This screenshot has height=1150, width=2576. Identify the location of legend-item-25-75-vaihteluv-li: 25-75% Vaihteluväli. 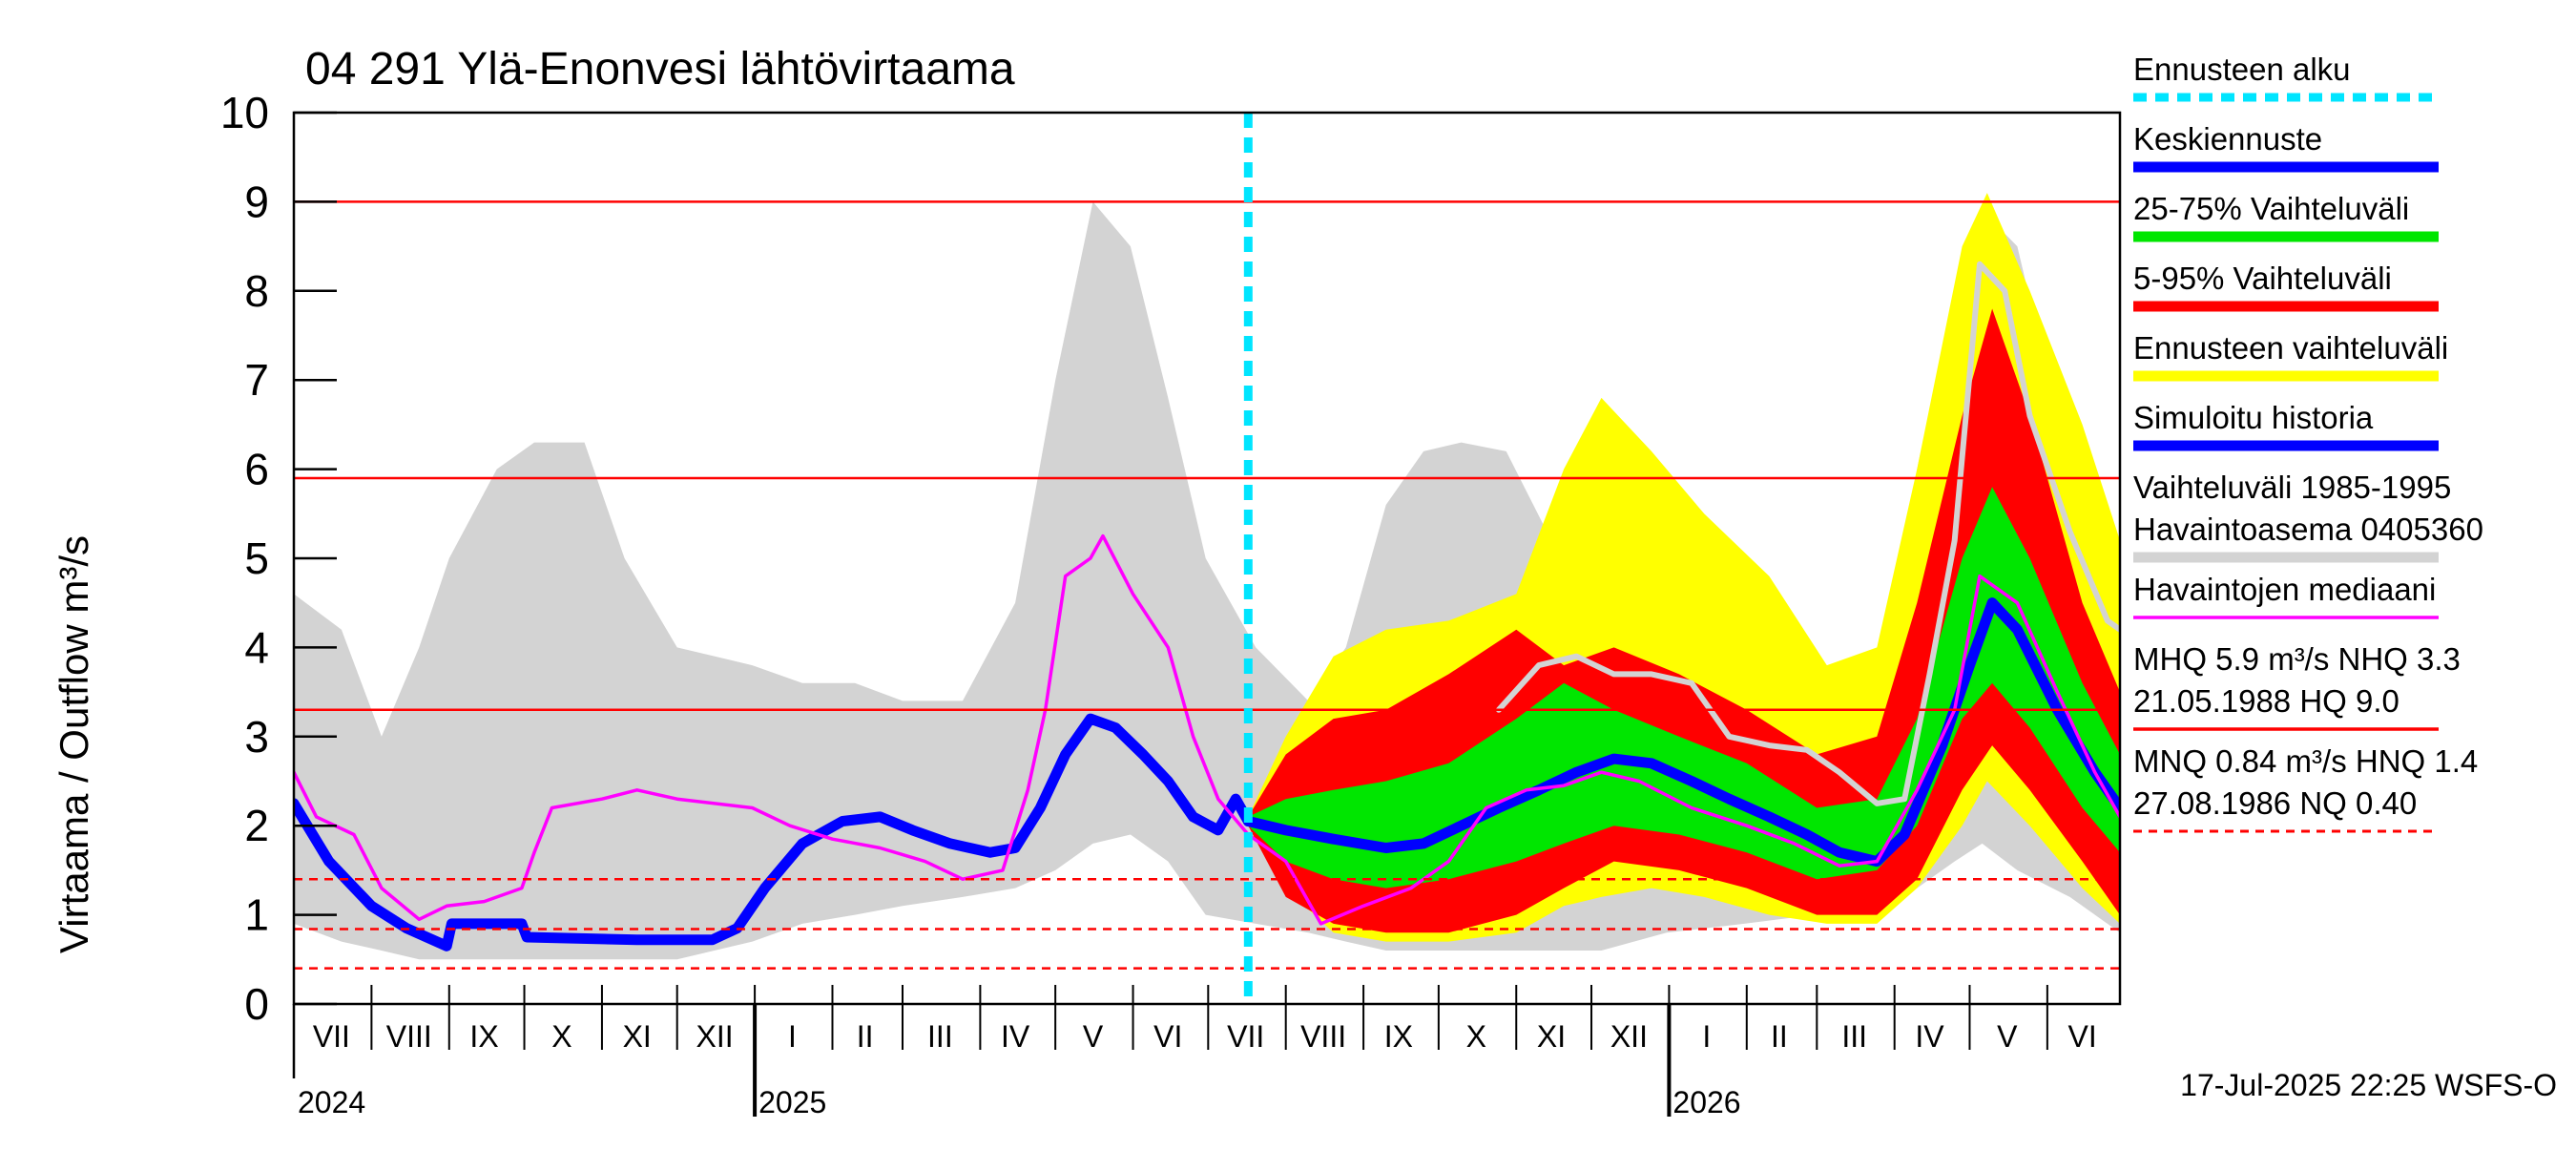
(2286, 216).